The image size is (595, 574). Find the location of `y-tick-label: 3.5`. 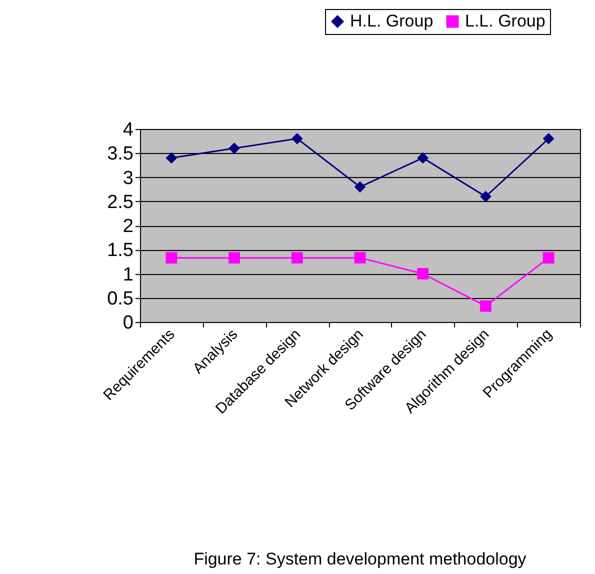

y-tick-label: 3.5 is located at coordinates (120, 154).